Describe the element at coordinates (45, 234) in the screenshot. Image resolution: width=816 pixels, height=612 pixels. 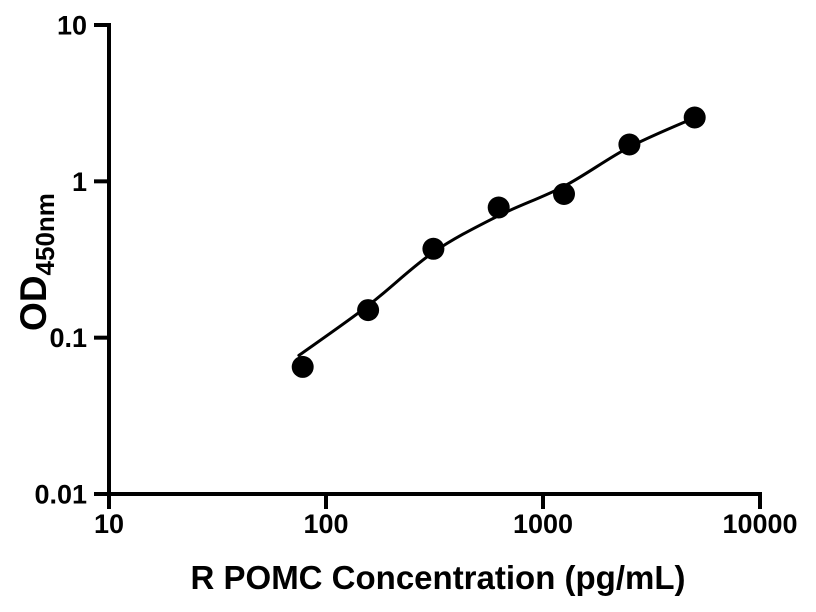
I see `y-axis-title-subscript: 450nm` at that location.